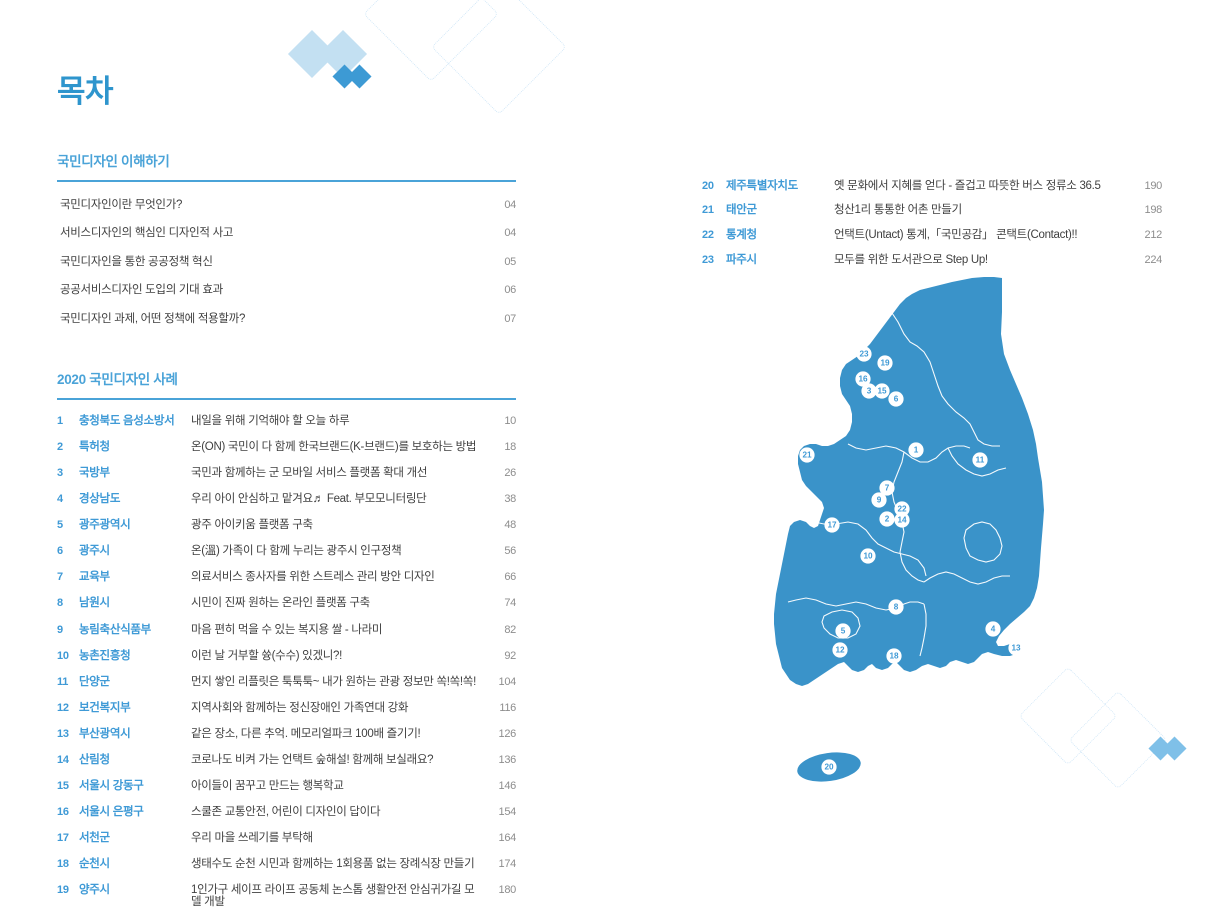 This screenshot has width=1220, height=916. I want to click on item-number: 12, so click(63, 707).